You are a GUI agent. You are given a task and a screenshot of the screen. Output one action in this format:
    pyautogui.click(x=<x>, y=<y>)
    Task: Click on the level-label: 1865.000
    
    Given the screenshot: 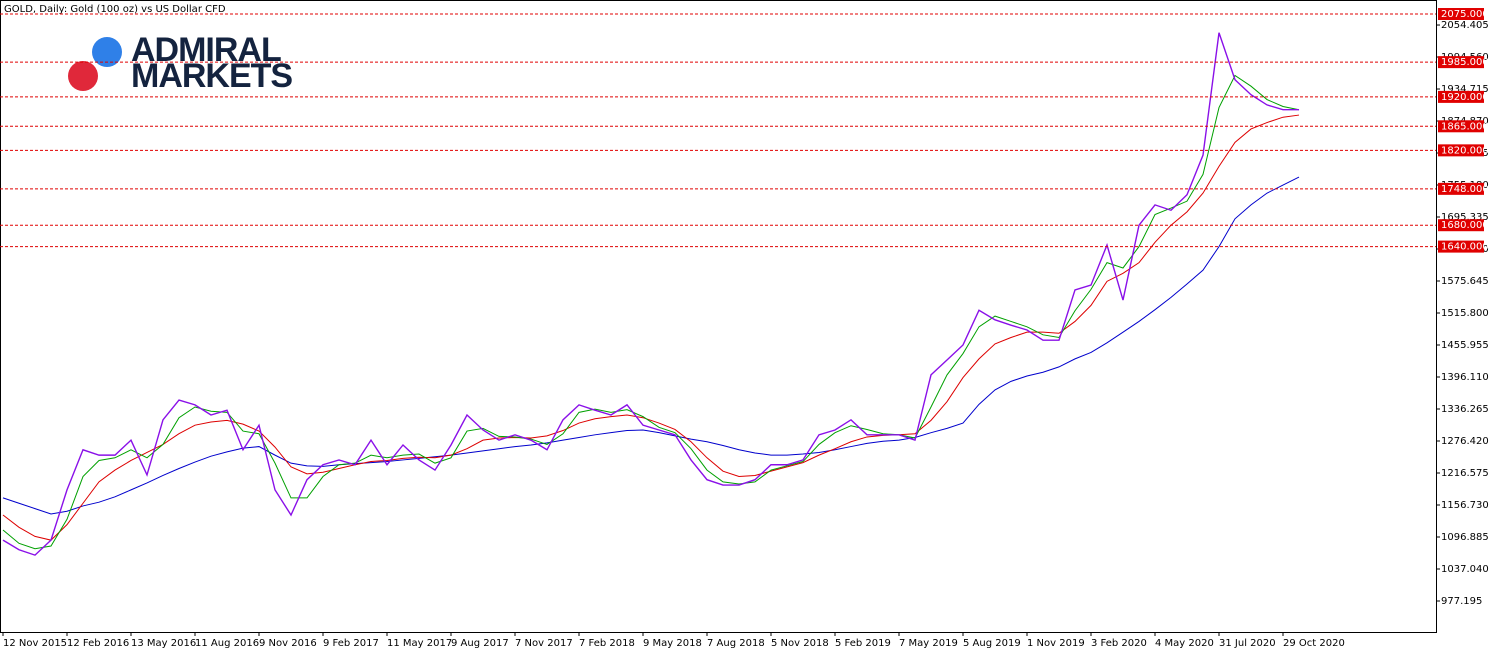 What is the action you would take?
    pyautogui.click(x=1465, y=126)
    